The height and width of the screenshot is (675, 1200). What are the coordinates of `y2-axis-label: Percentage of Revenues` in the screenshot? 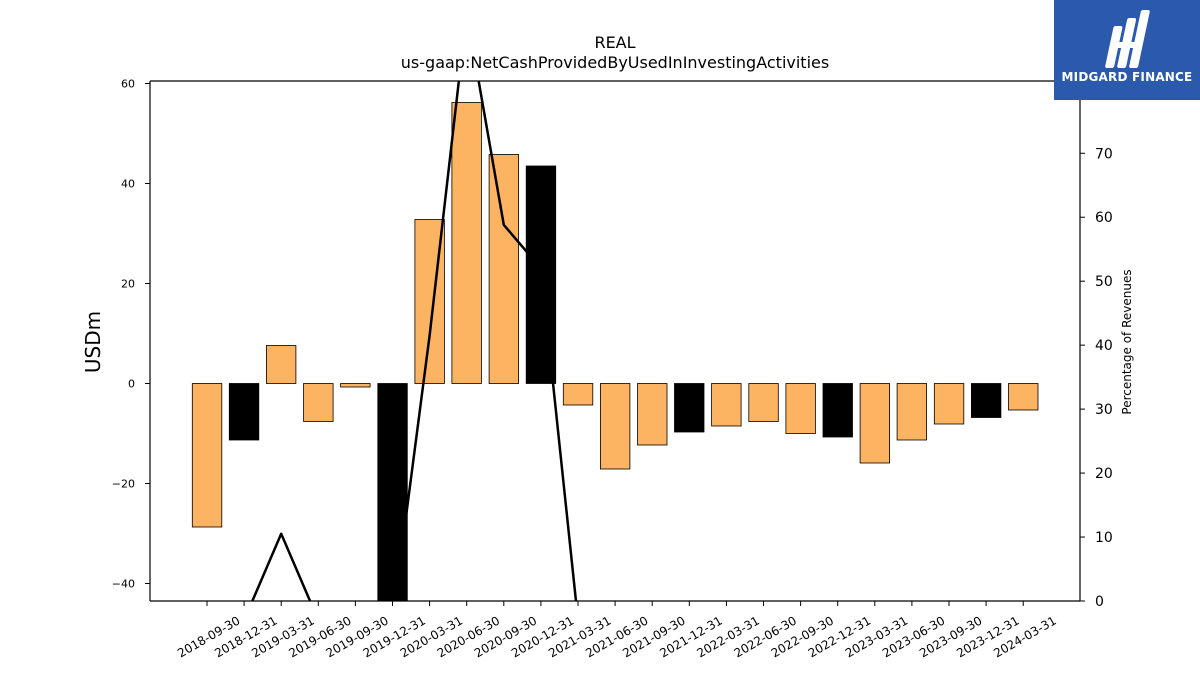 It's located at (1127, 341).